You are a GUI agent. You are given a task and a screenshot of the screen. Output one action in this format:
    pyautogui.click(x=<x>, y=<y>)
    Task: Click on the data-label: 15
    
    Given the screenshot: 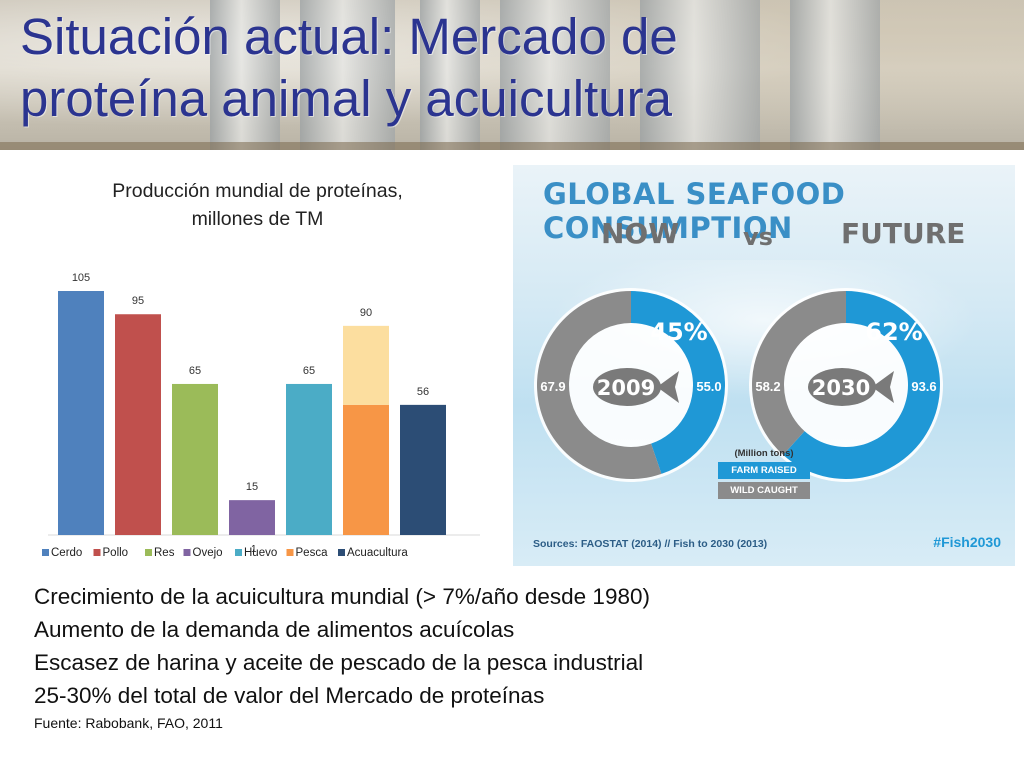 What is the action you would take?
    pyautogui.click(x=252, y=487)
    